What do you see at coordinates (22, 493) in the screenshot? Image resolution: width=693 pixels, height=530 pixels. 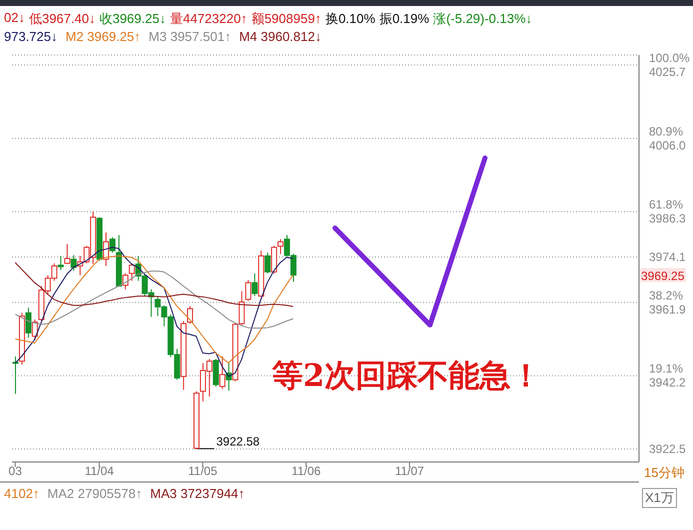 I see `text: 4102↑` at bounding box center [22, 493].